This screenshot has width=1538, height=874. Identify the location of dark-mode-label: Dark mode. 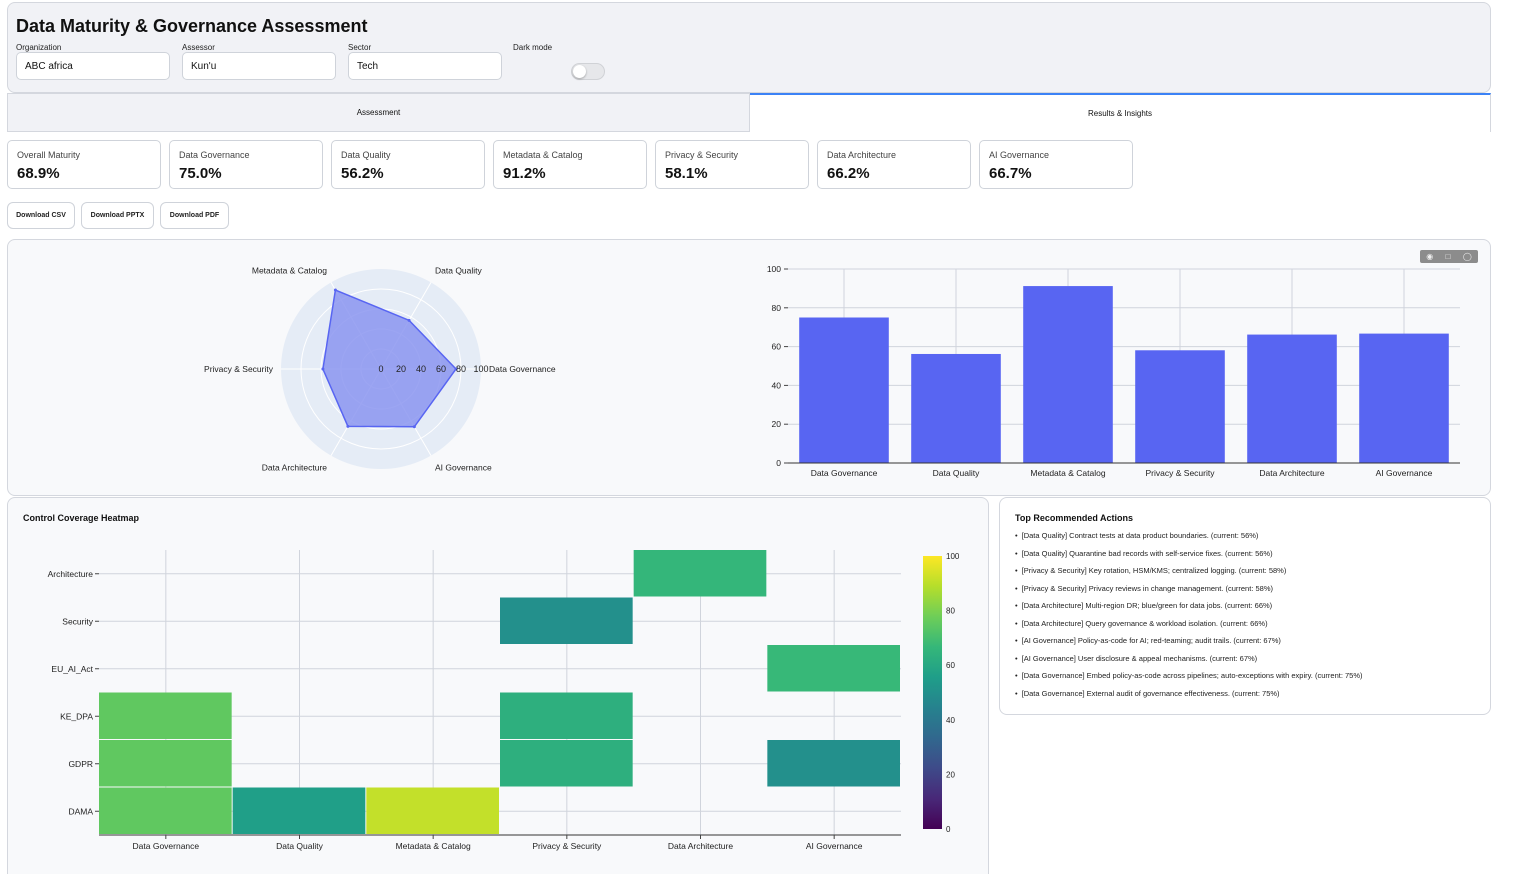
(533, 47).